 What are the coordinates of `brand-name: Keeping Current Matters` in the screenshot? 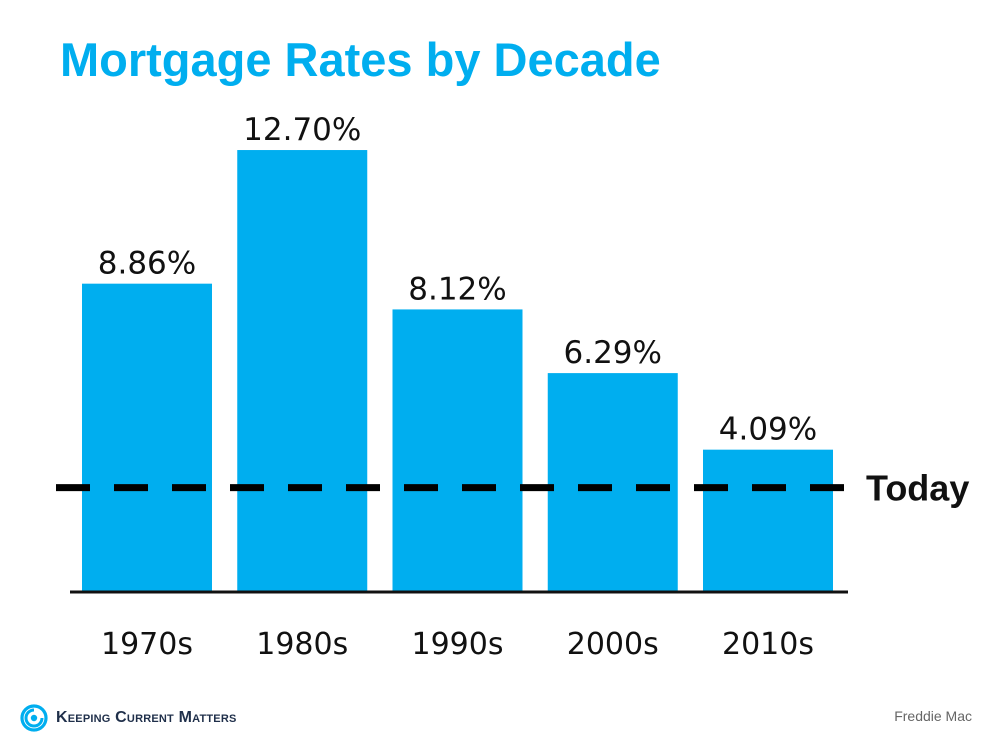 It's located at (146, 717).